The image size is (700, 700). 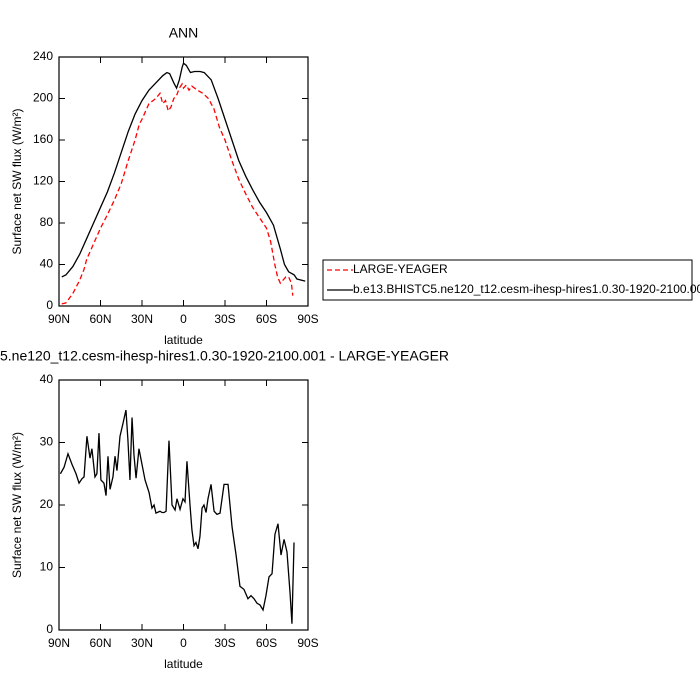 What do you see at coordinates (400, 269) in the screenshot?
I see `legend-label: LARGE-YEAGER` at bounding box center [400, 269].